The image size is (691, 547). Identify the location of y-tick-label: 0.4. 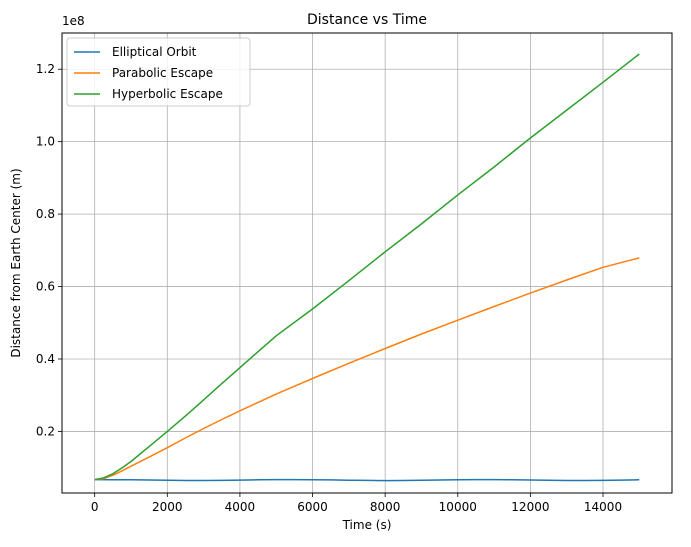
(45, 359).